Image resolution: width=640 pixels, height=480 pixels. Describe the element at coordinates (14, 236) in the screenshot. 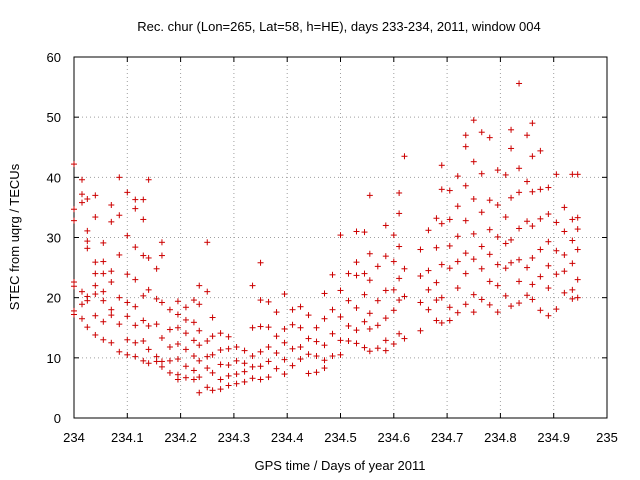

I see `y-axis-label: STEC from uqrg / TECUs` at that location.